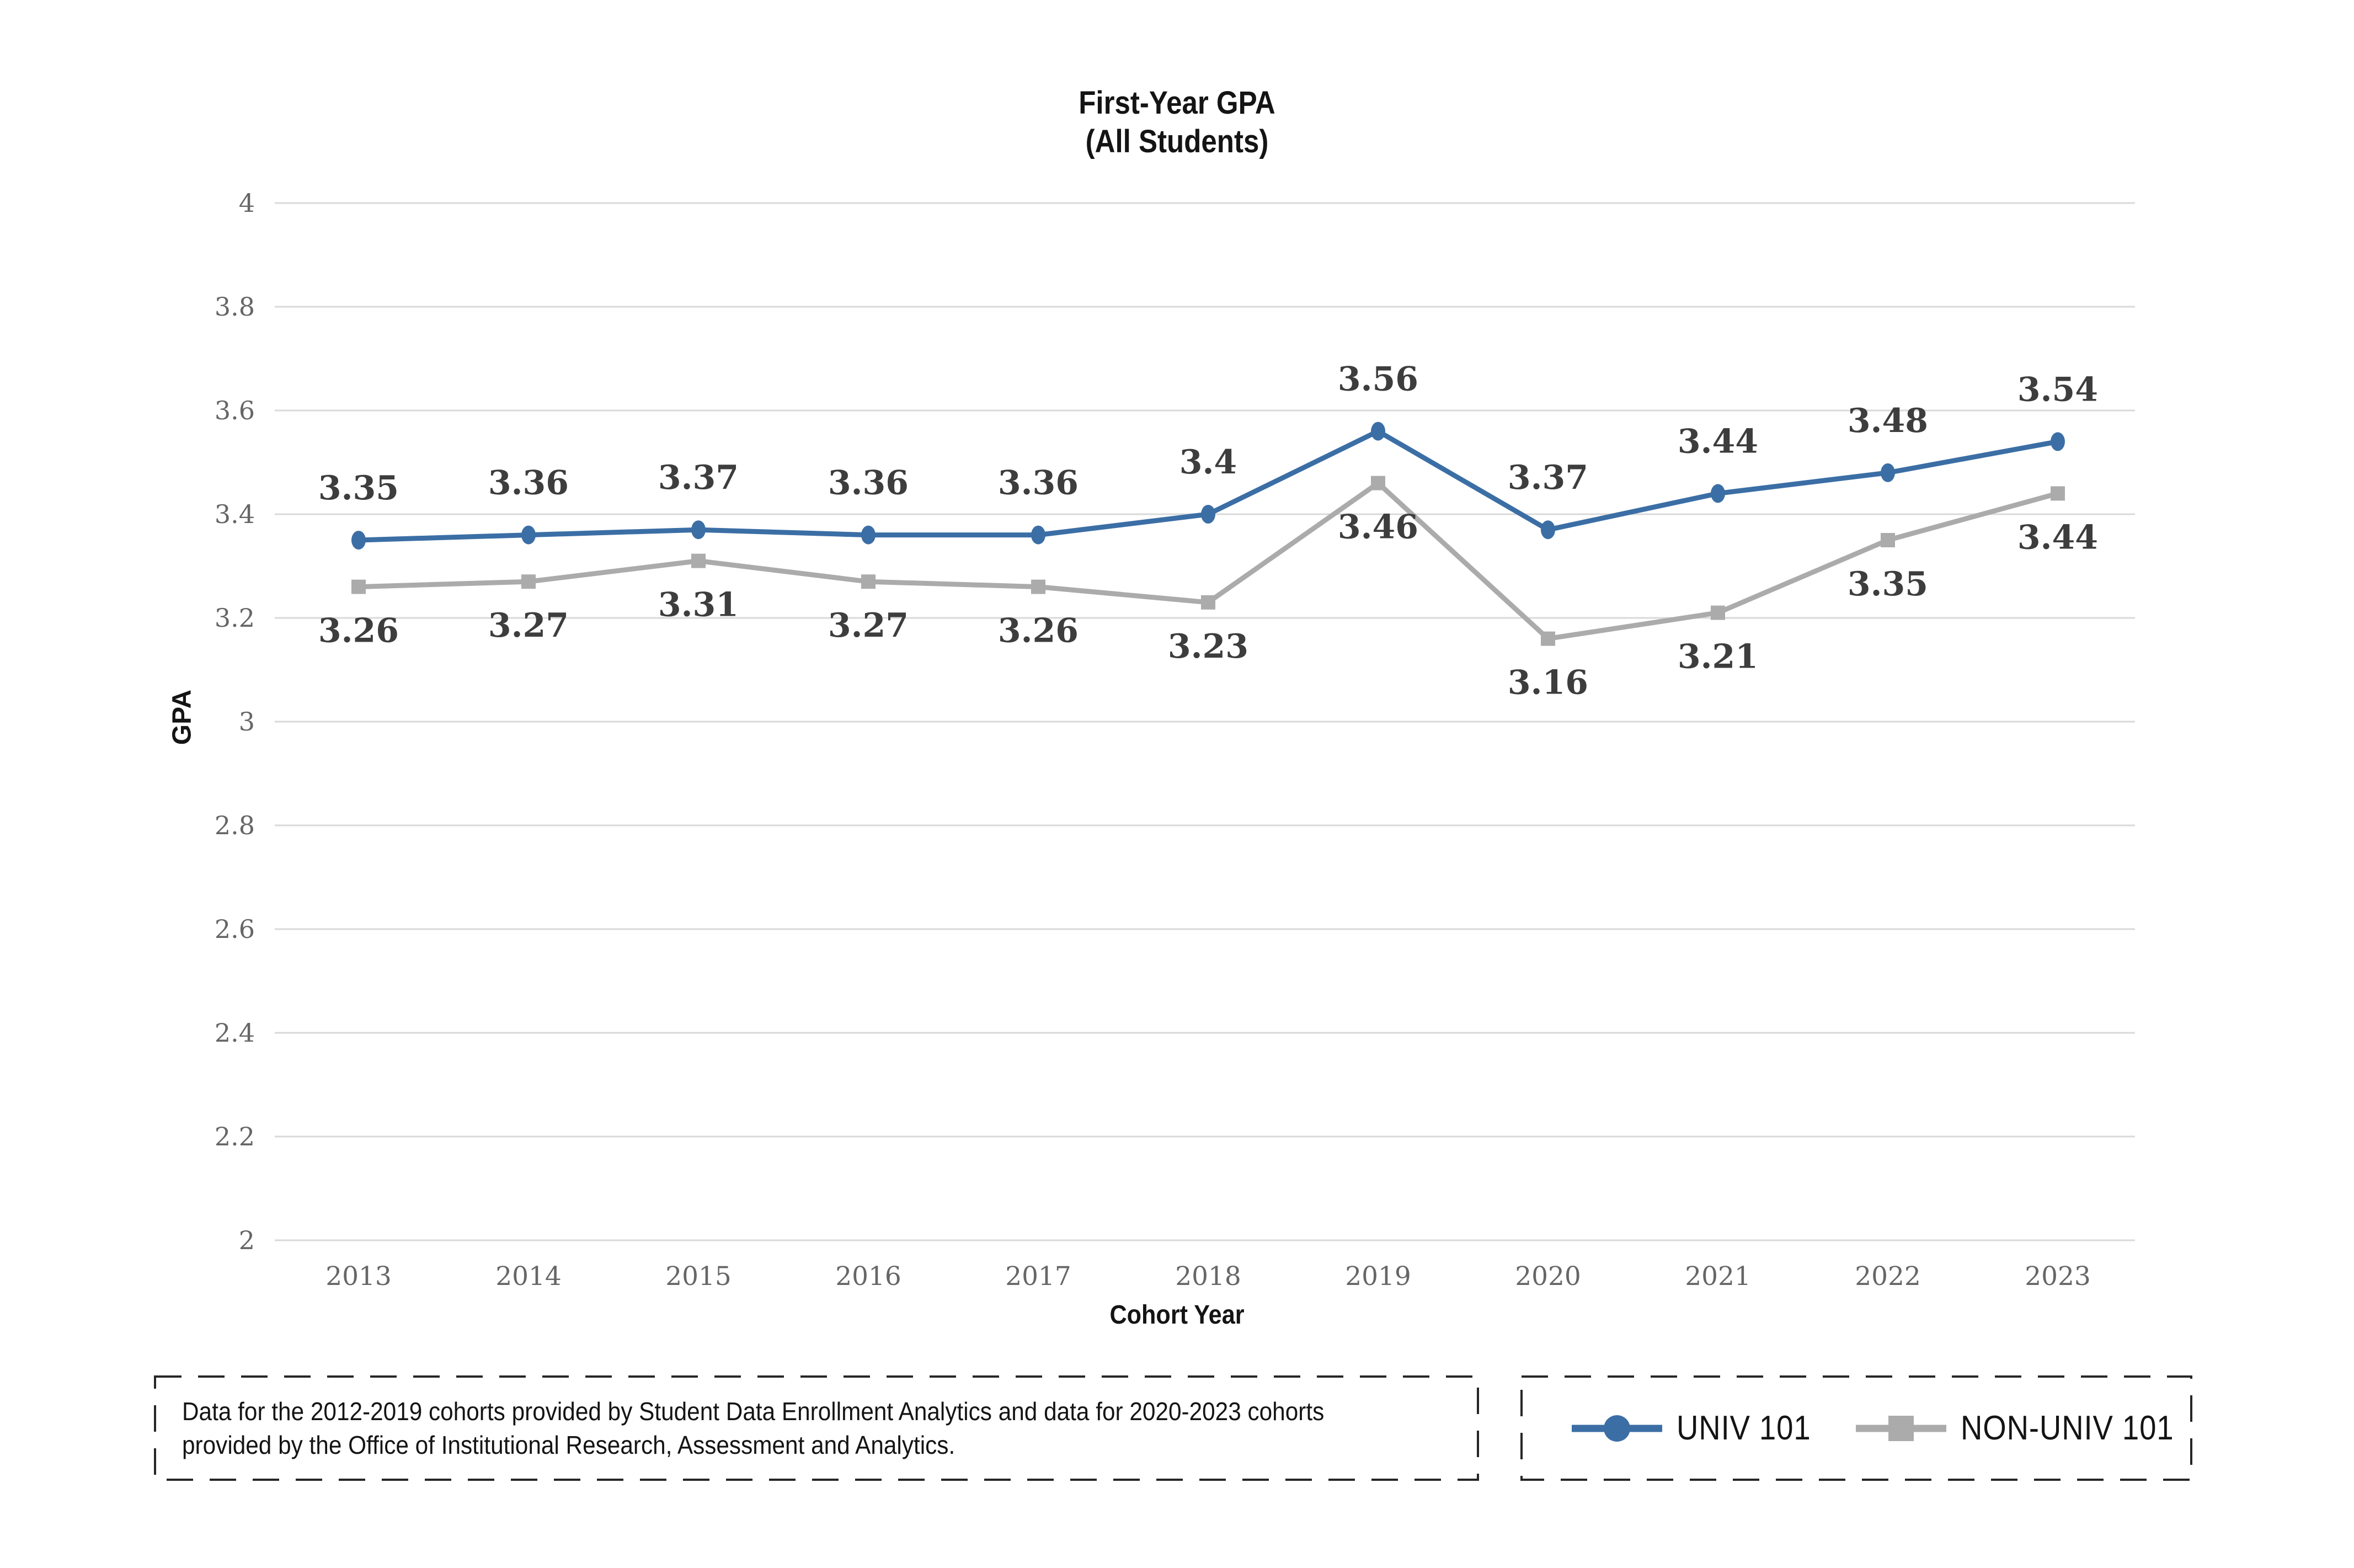 This screenshot has height=1568, width=2354. I want to click on footnote-box-border, so click(816, 1428).